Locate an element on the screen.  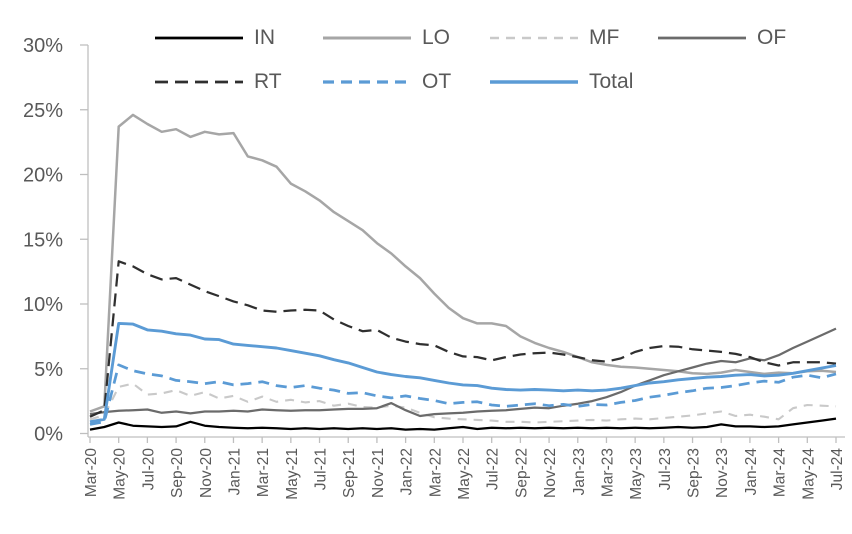
x-axis-tick-label: Mar-22 is located at coordinates (435, 472).